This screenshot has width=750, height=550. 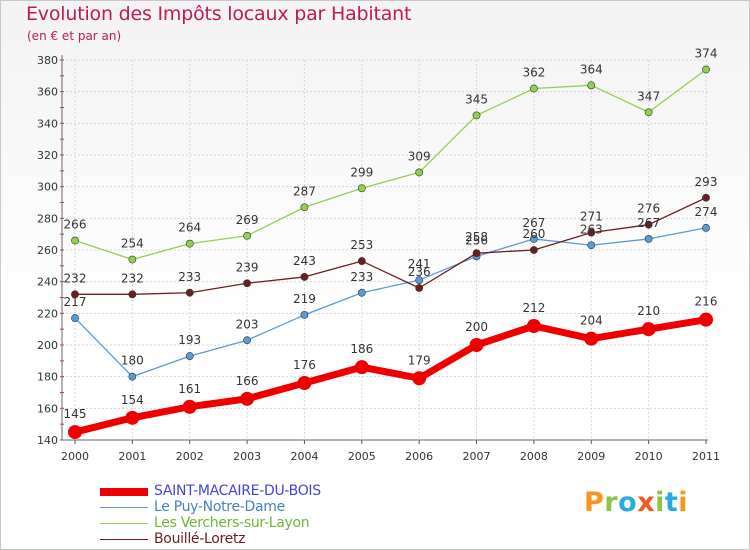 What do you see at coordinates (47, 313) in the screenshot?
I see `y-tick-label: 220` at bounding box center [47, 313].